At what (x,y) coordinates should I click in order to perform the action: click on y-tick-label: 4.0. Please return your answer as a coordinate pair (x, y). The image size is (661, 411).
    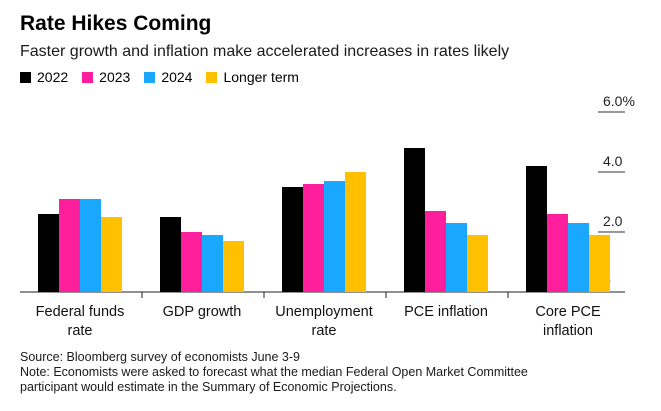
    Looking at the image, I should click on (613, 161).